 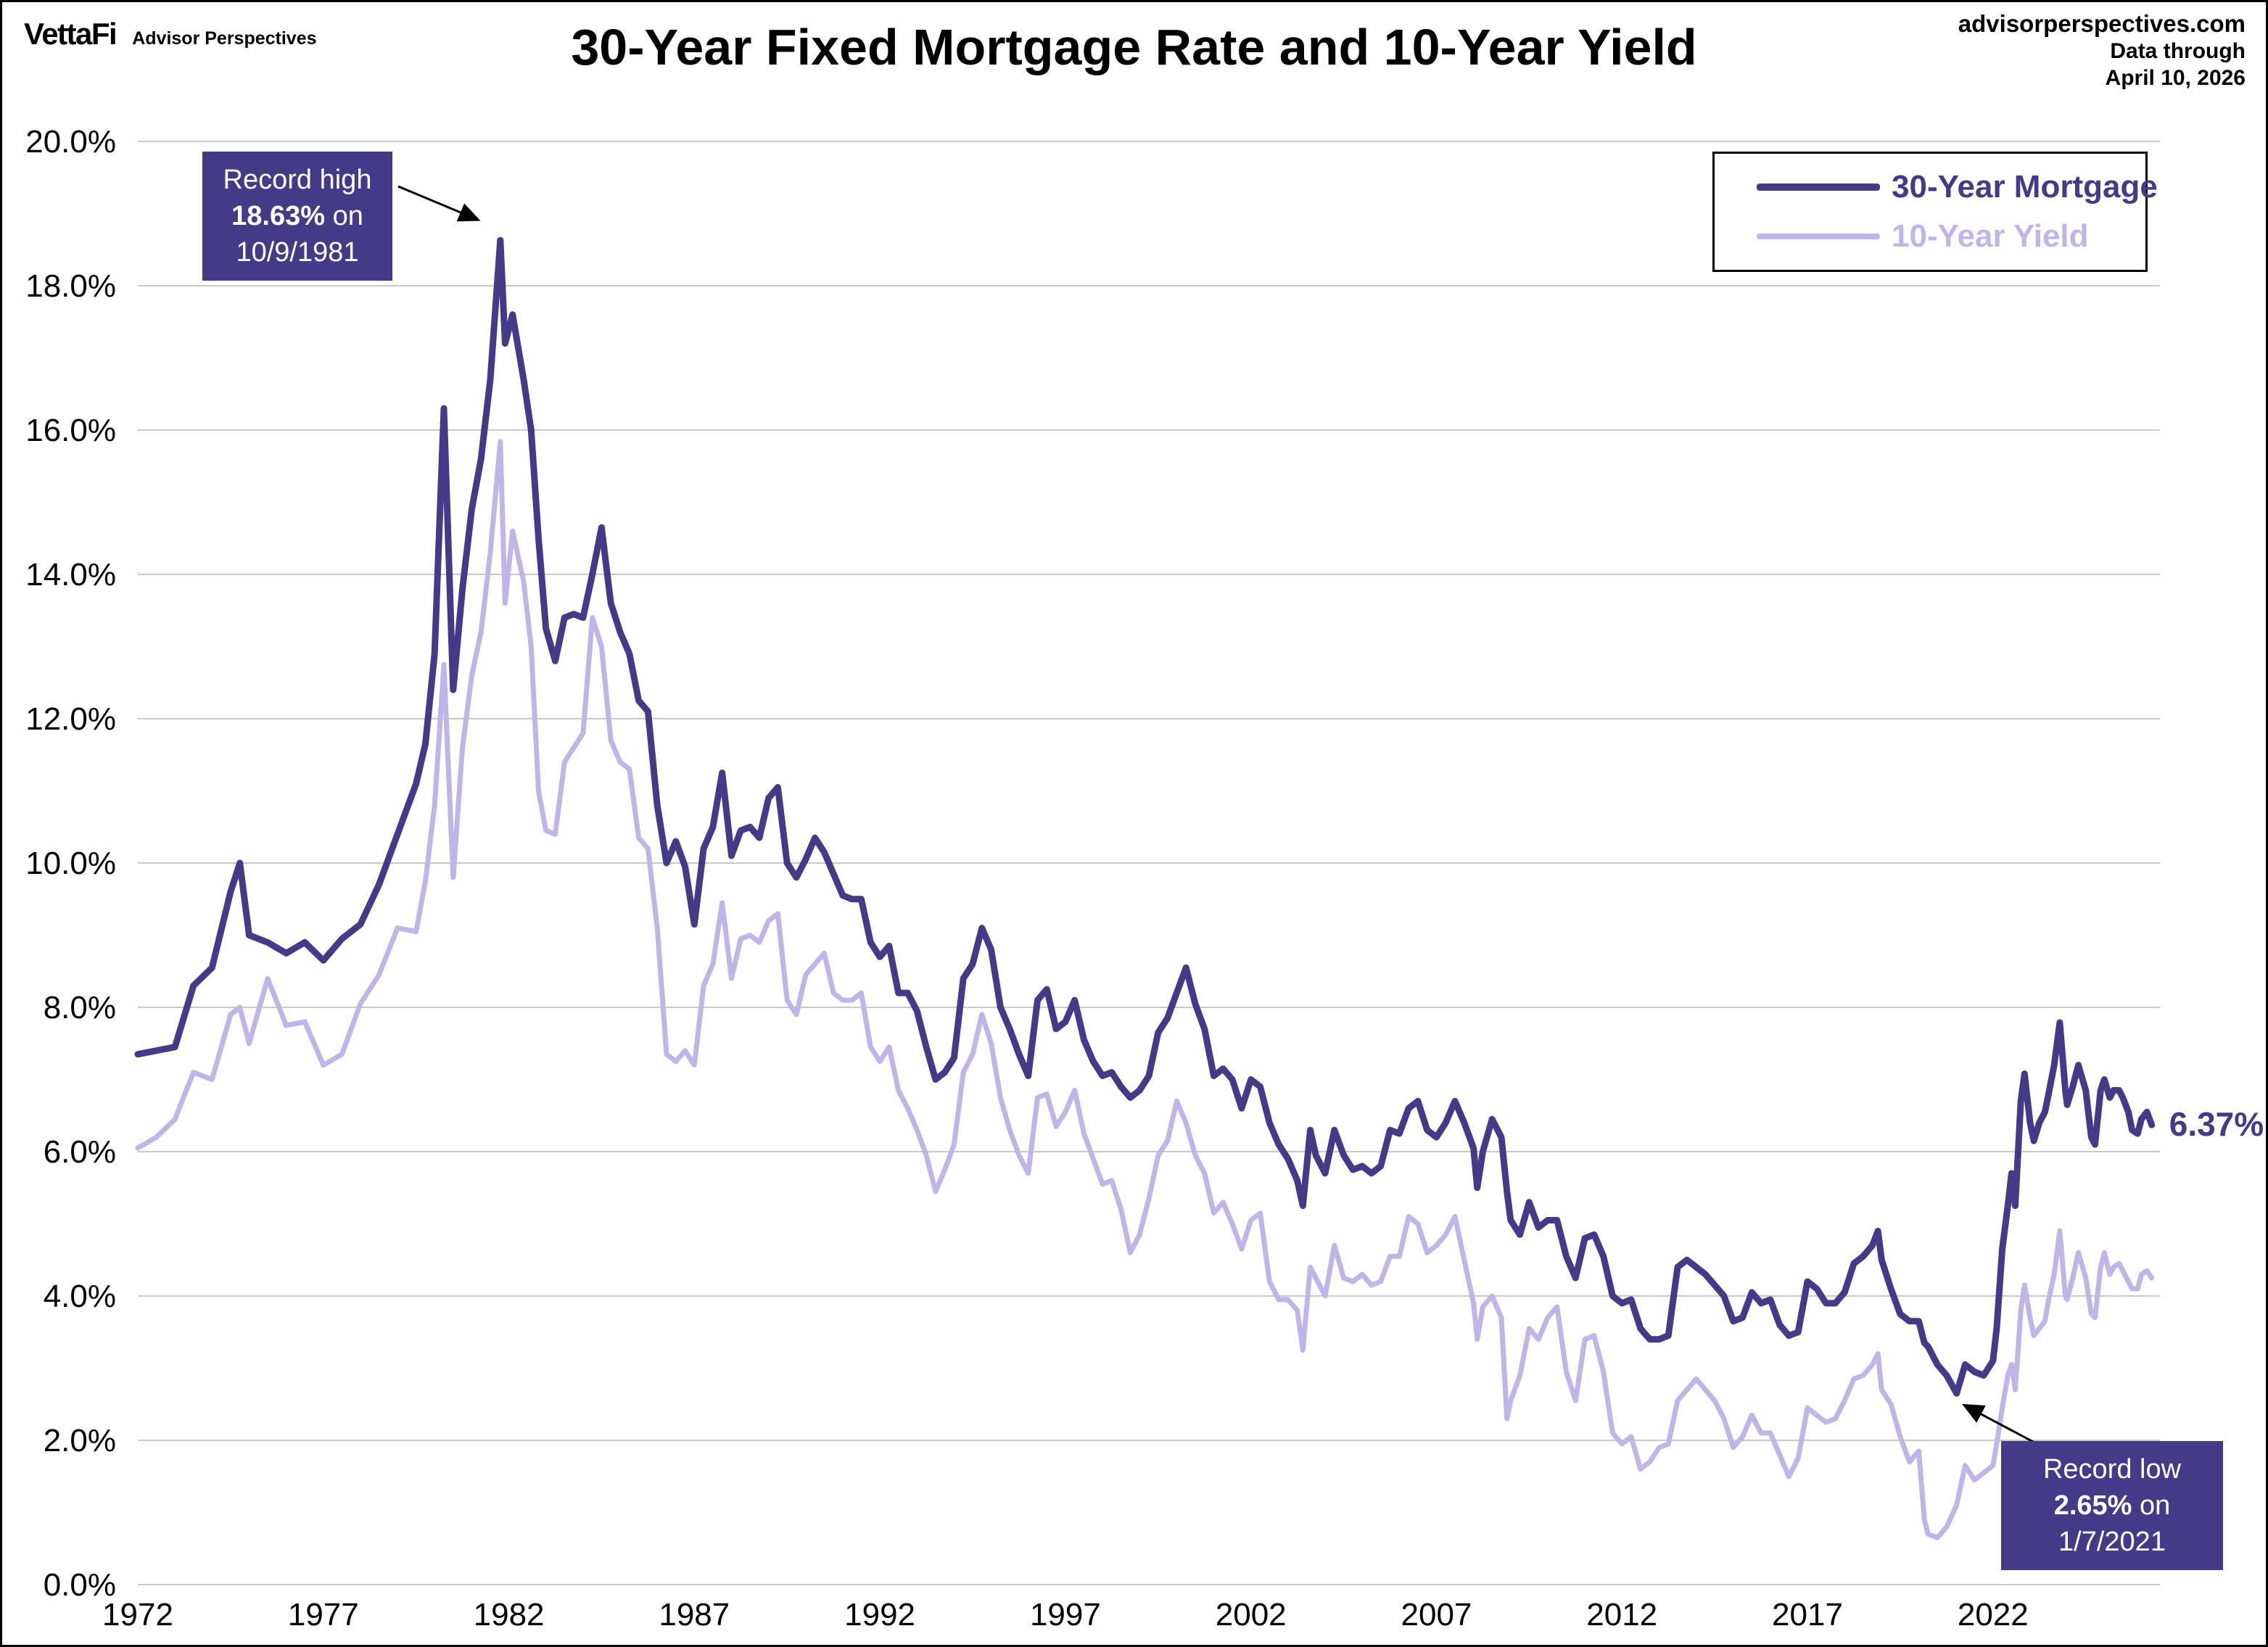 I want to click on svg-text: 2022, so click(x=1994, y=1614).